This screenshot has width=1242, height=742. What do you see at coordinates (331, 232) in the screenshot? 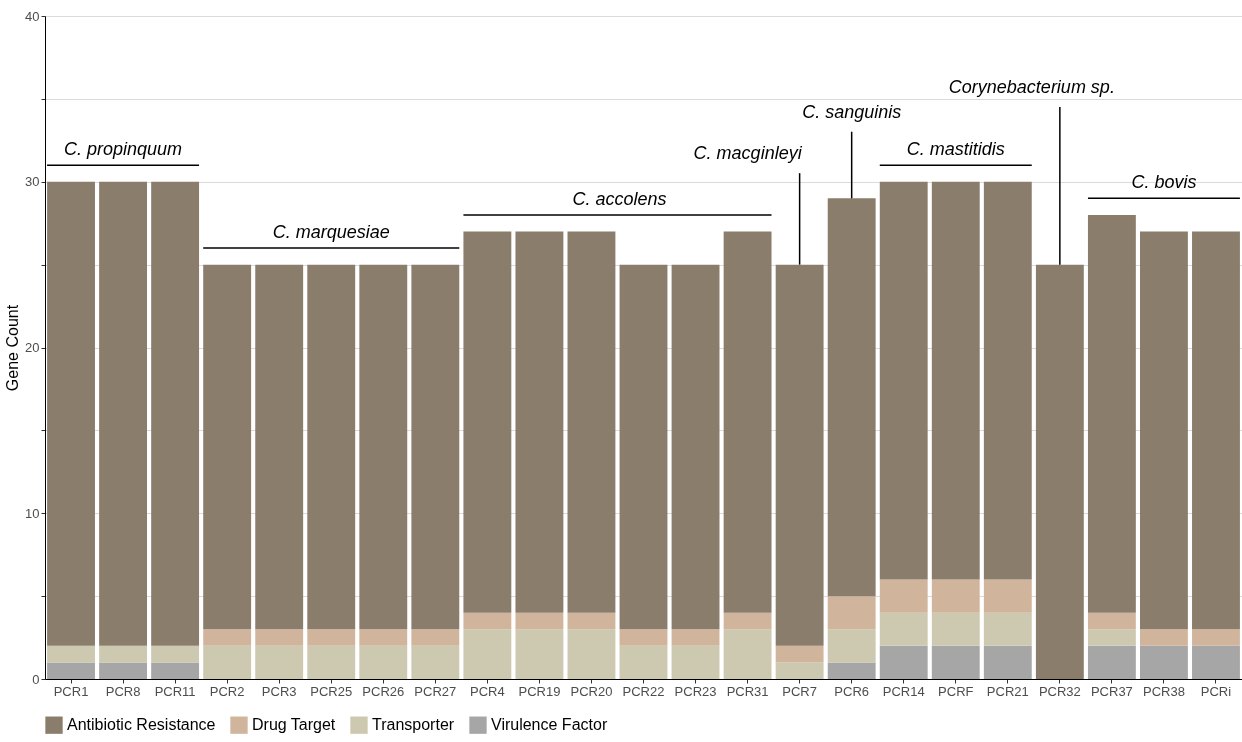
I see `annotation: C. marquesiae` at bounding box center [331, 232].